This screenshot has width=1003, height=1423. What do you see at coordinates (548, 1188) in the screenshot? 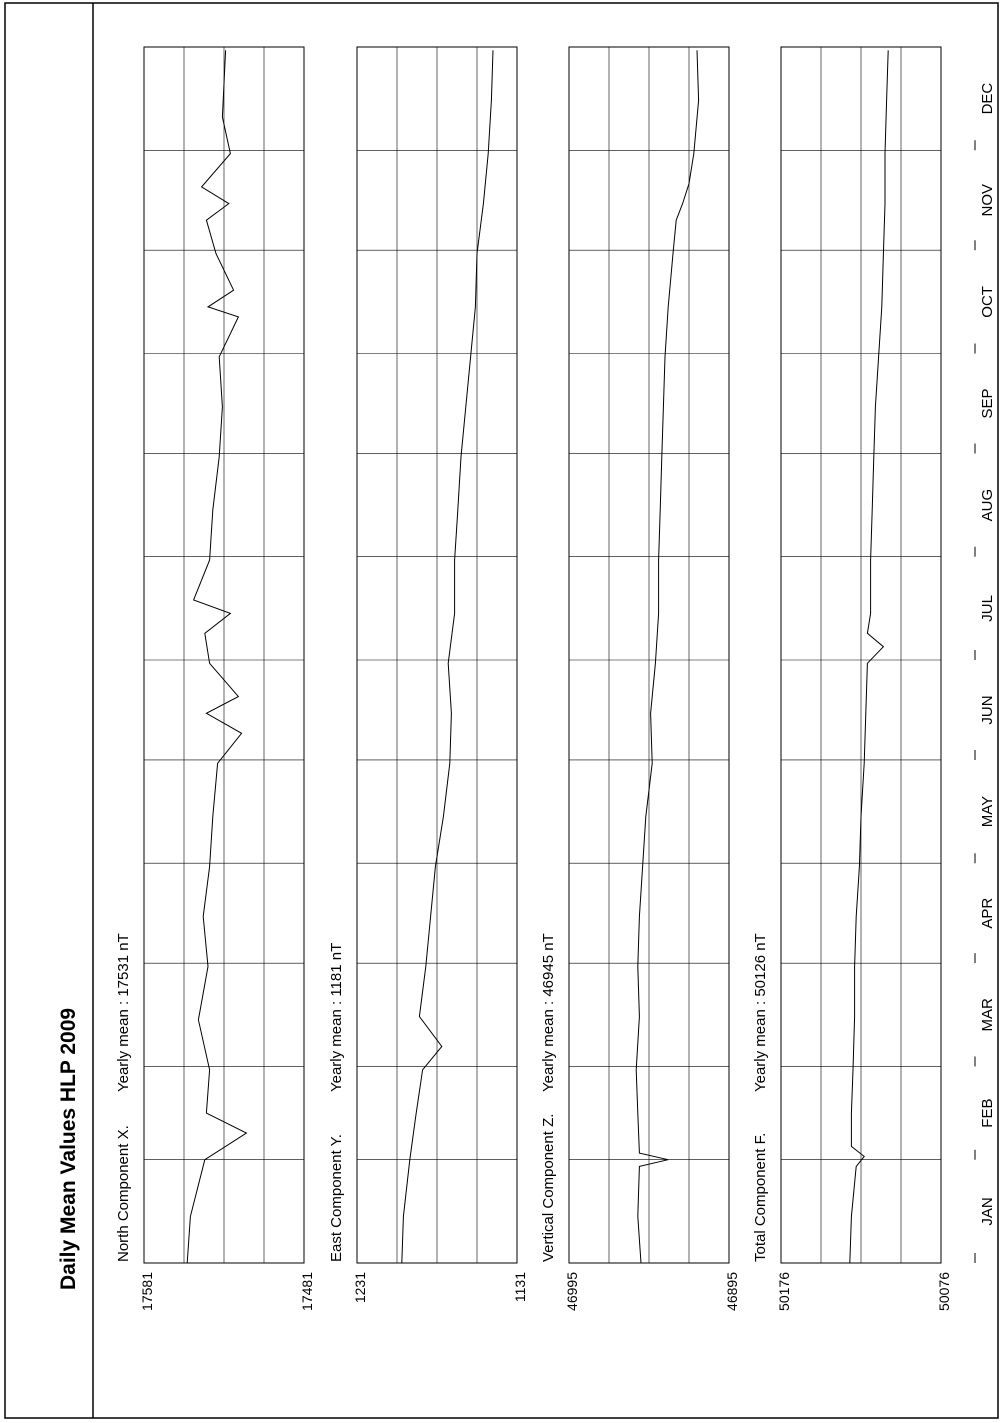
I see `component-label: Vertical Component Z.` at bounding box center [548, 1188].